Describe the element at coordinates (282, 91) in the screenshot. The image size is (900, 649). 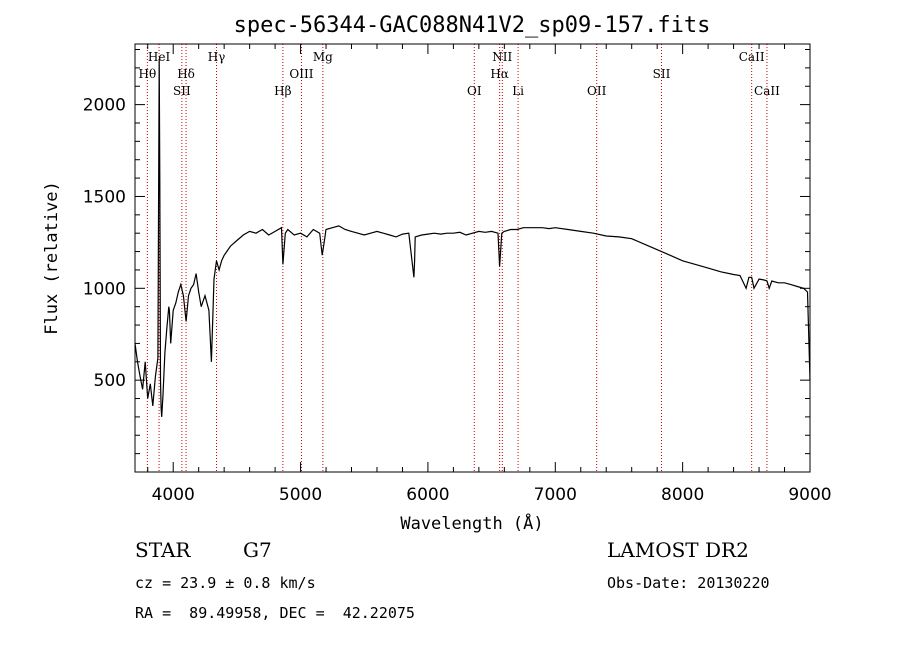
I see `spectral-line-label: Hβ` at that location.